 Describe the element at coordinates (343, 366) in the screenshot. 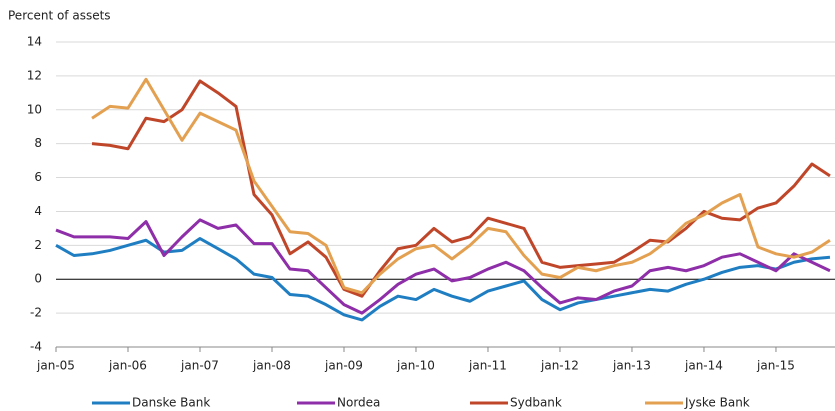

I see `x-tick-label: jan-09` at that location.